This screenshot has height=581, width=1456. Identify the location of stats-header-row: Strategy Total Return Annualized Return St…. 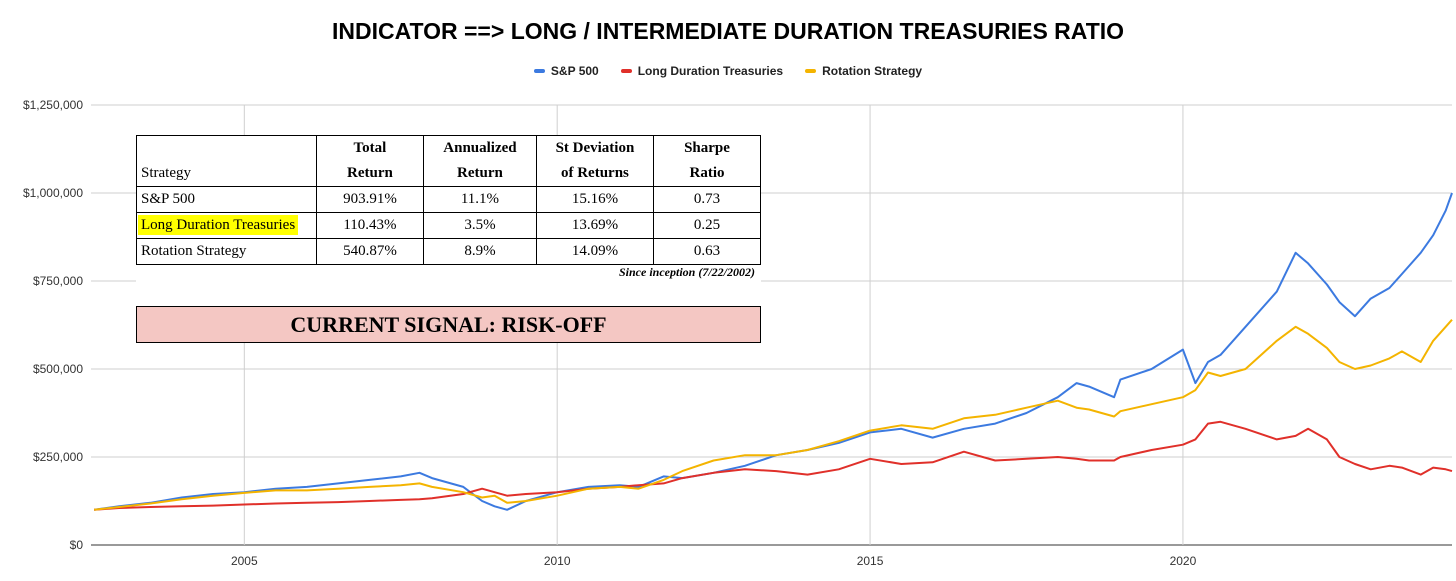
(448, 161).